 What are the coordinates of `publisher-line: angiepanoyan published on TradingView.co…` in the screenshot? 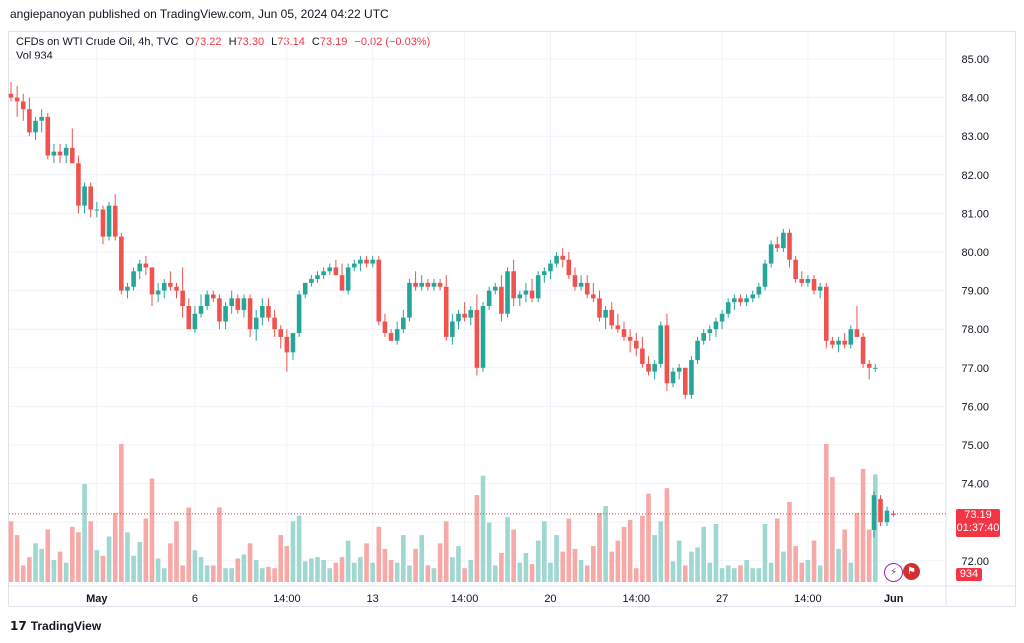 It's located at (199, 14).